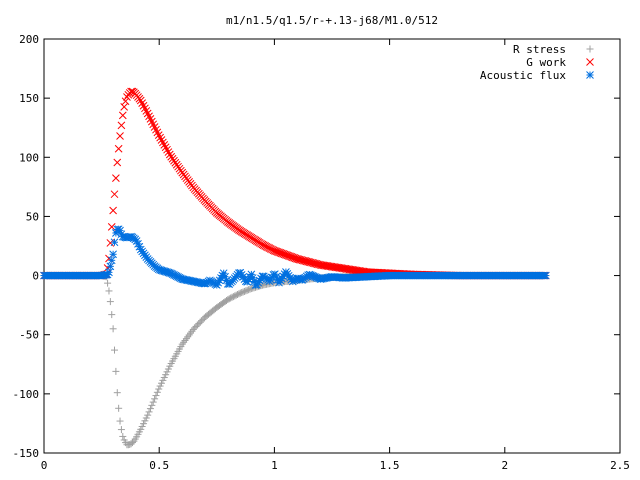 The width and height of the screenshot is (640, 480). Describe the element at coordinates (29, 39) in the screenshot. I see `y-tick-label: 200` at that location.